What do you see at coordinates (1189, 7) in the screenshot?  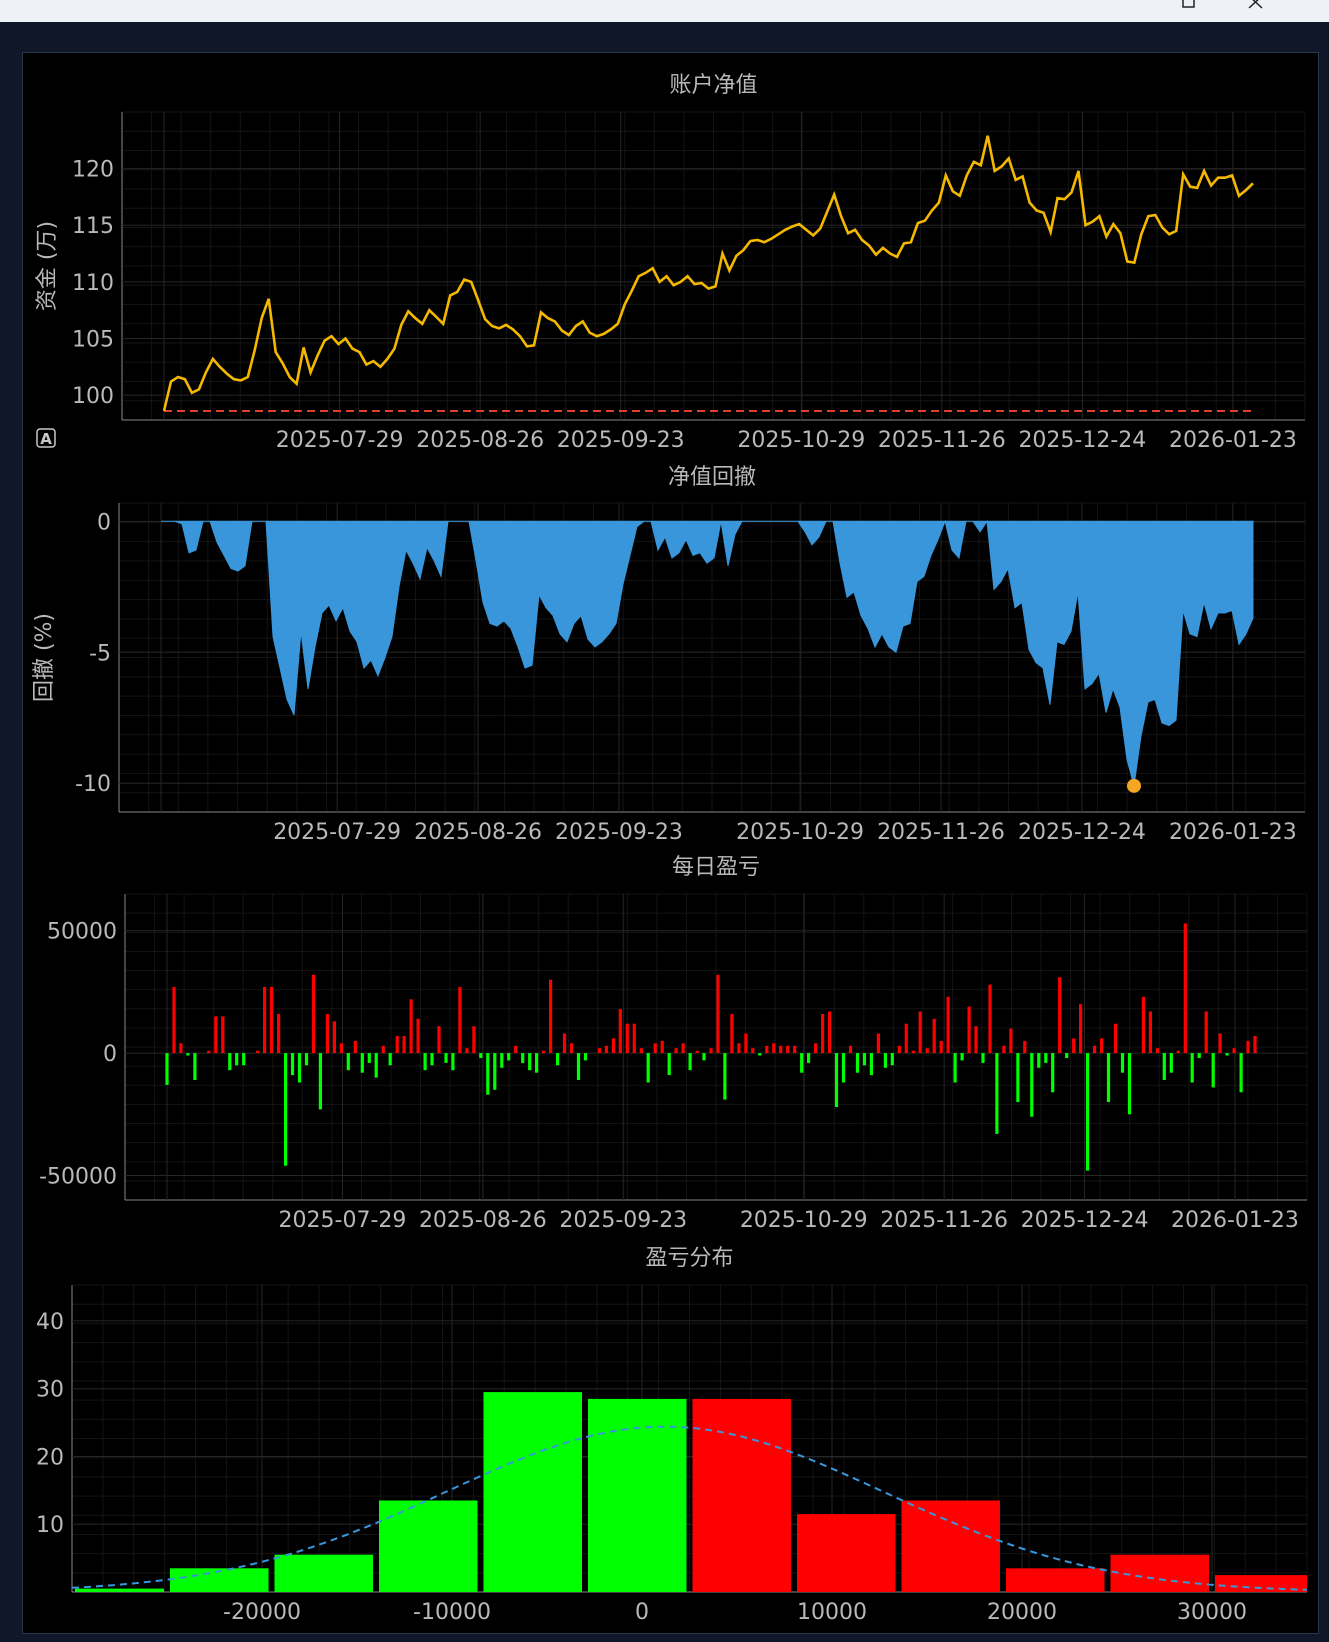 I see `maximize-icon` at bounding box center [1189, 7].